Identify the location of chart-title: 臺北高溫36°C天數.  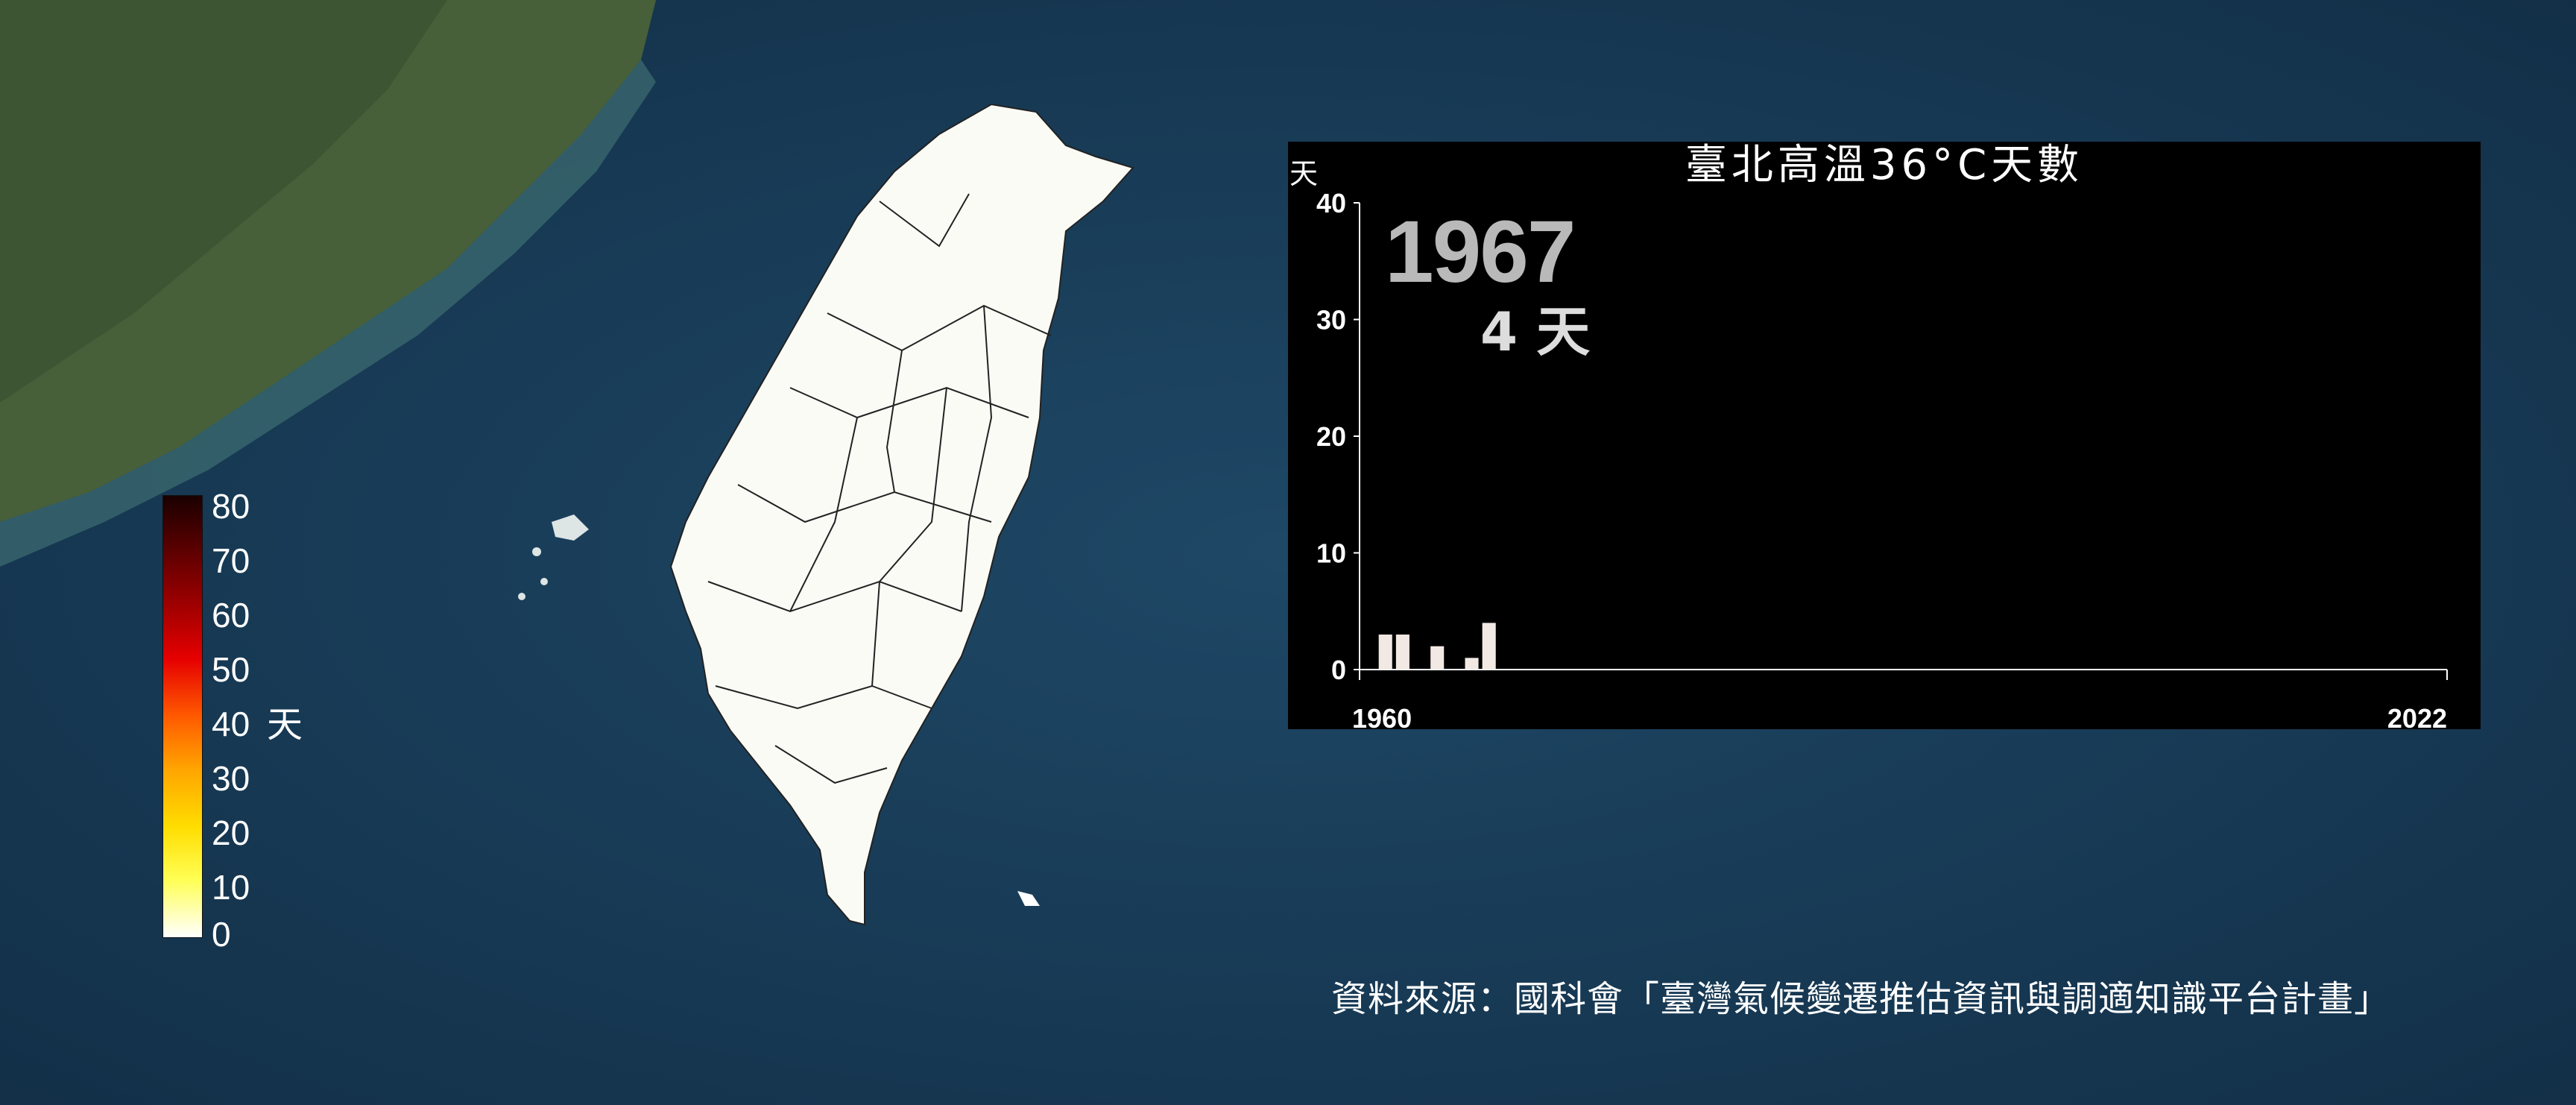
(1884, 165).